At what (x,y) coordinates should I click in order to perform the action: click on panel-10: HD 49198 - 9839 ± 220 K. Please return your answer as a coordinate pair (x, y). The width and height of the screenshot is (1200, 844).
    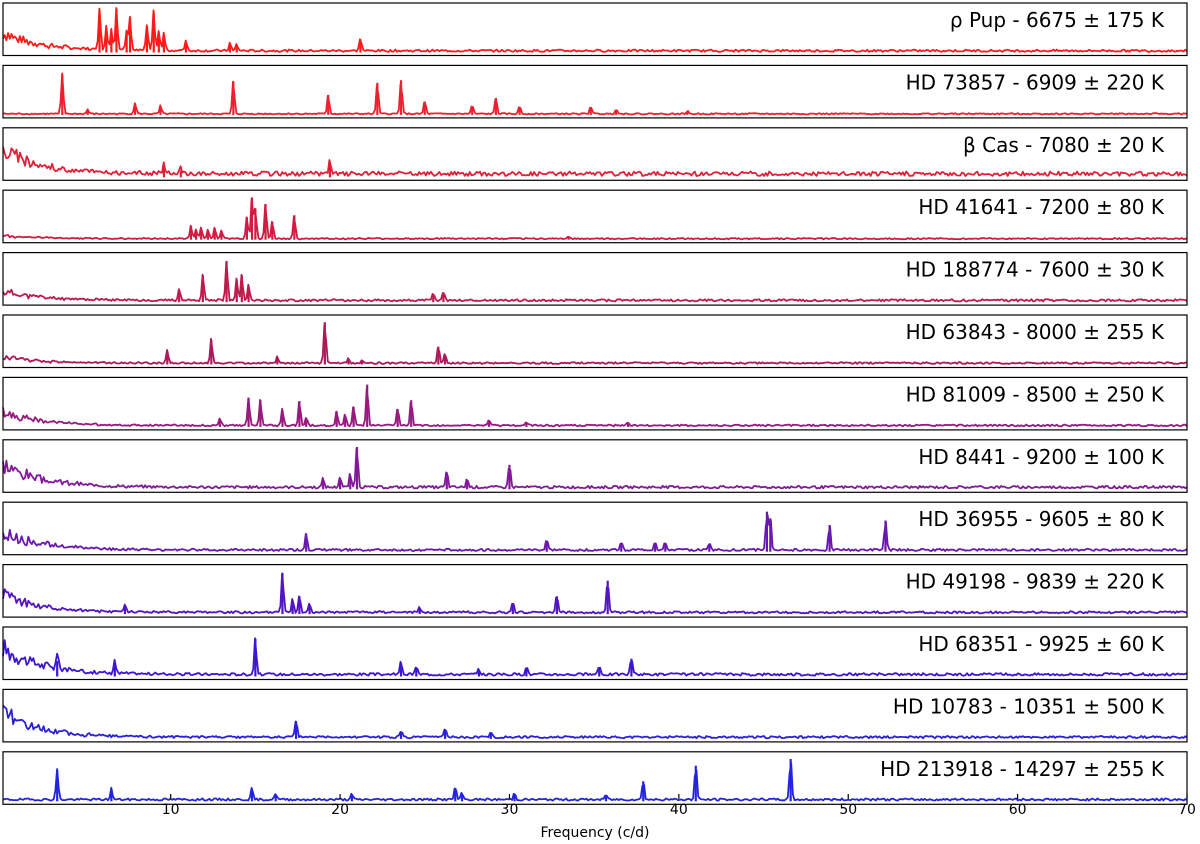
    Looking at the image, I should click on (595, 590).